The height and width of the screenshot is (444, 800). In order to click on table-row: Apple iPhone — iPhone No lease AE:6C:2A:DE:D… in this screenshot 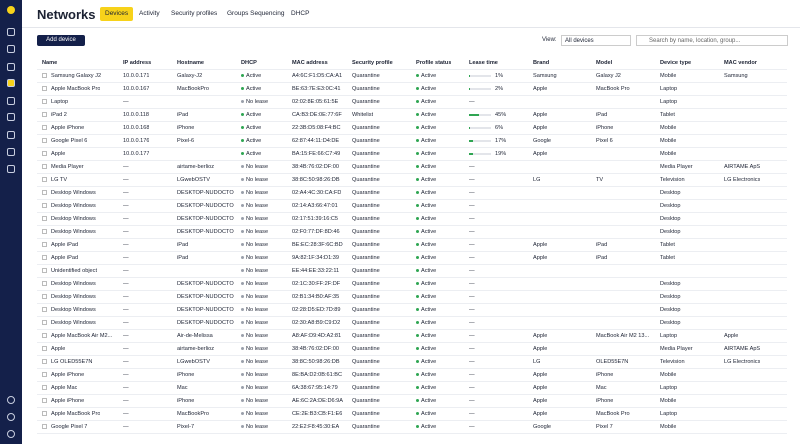, I will do `click(412, 401)`.